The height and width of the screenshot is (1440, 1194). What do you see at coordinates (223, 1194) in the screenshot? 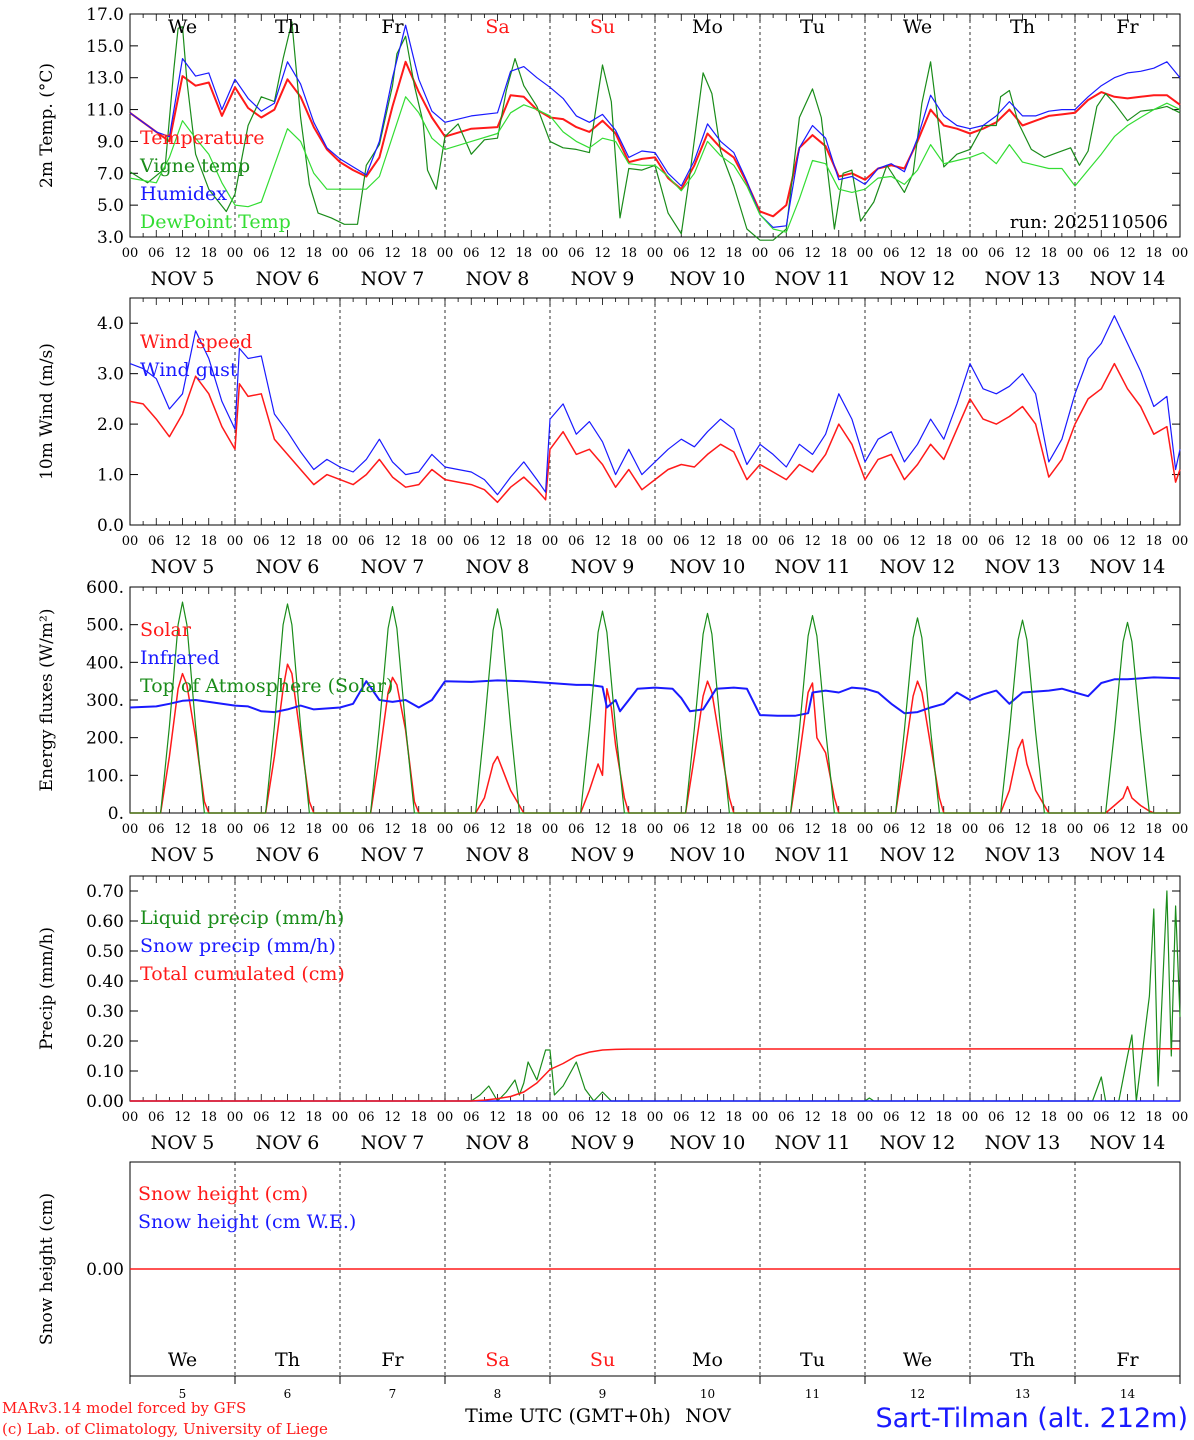
I see `legend-entry: Snow height (cm)` at bounding box center [223, 1194].